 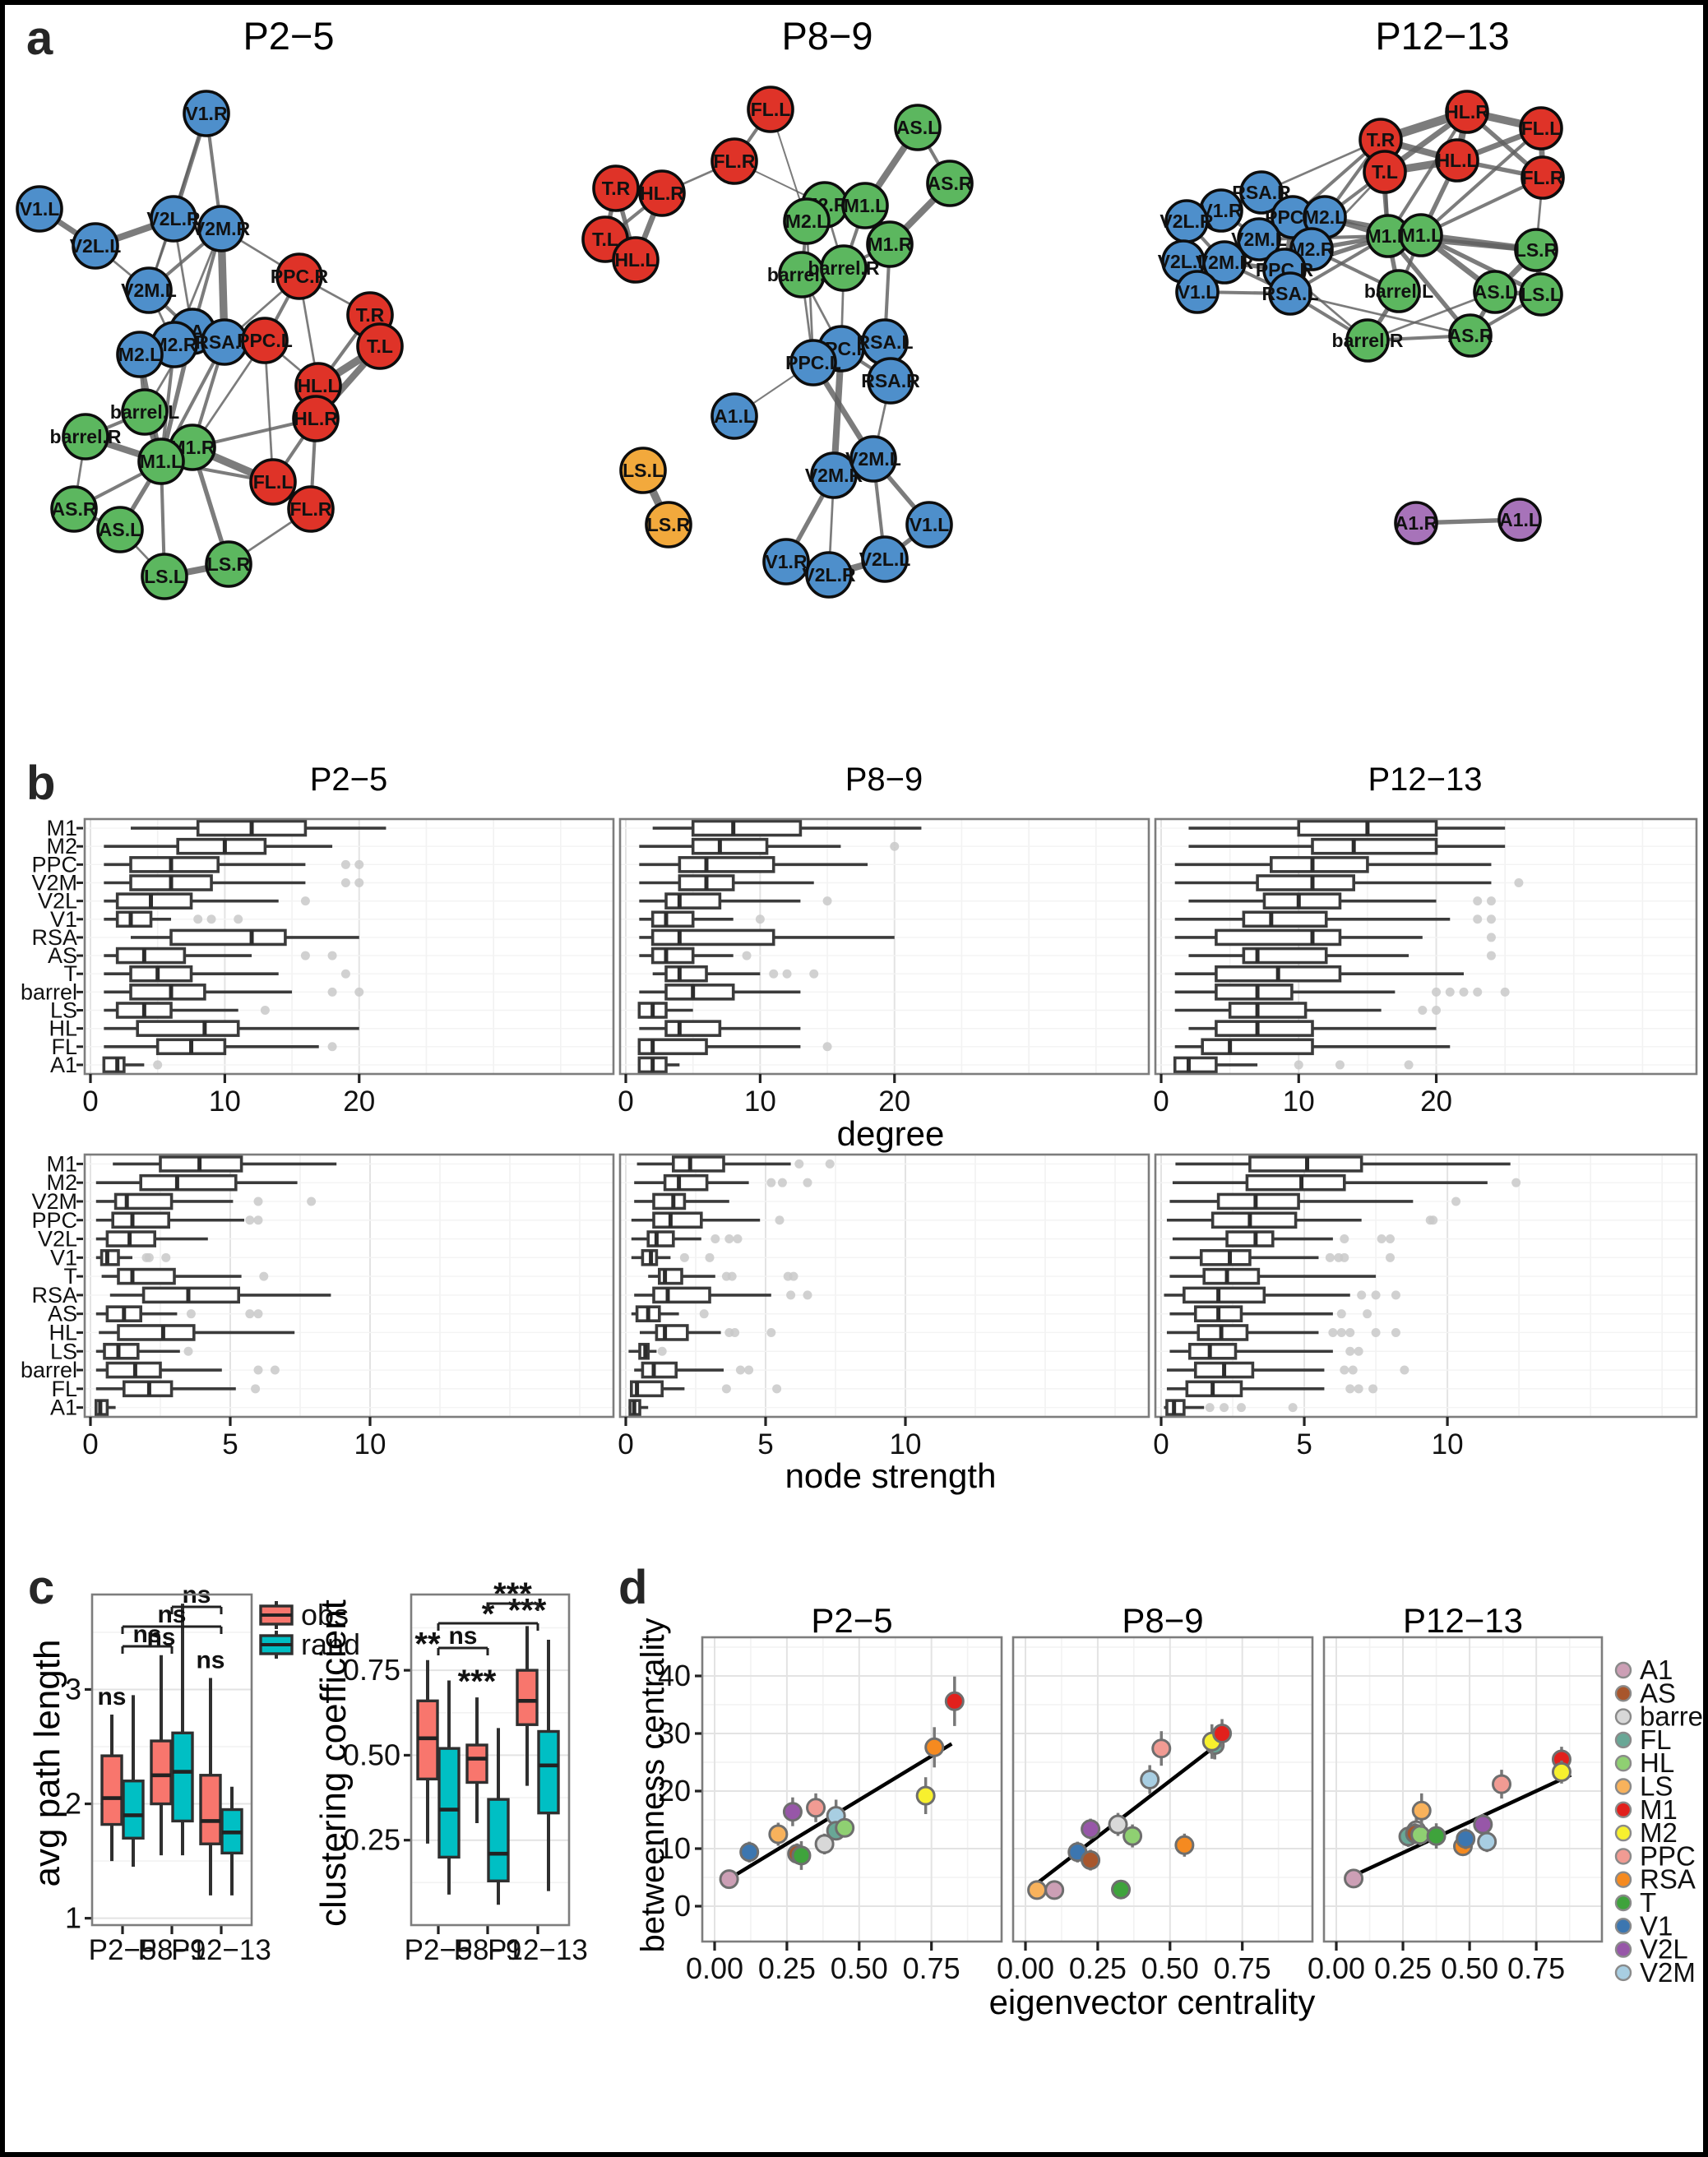 What do you see at coordinates (1304, 1444) in the screenshot?
I see `svg-text: 5` at bounding box center [1304, 1444].